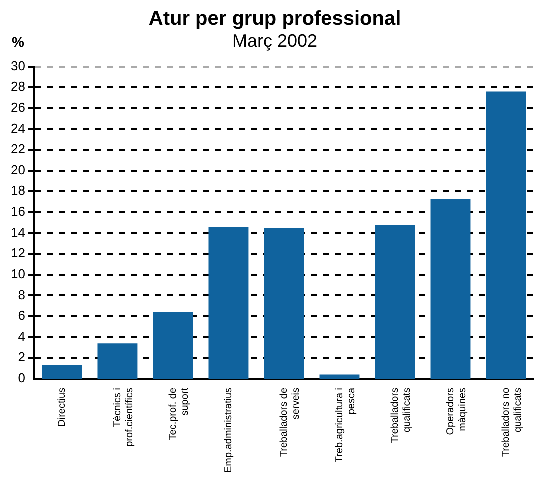 This screenshot has height=486, width=550. What do you see at coordinates (228, 430) in the screenshot?
I see `x-tick-label: Emp.administratius` at bounding box center [228, 430].